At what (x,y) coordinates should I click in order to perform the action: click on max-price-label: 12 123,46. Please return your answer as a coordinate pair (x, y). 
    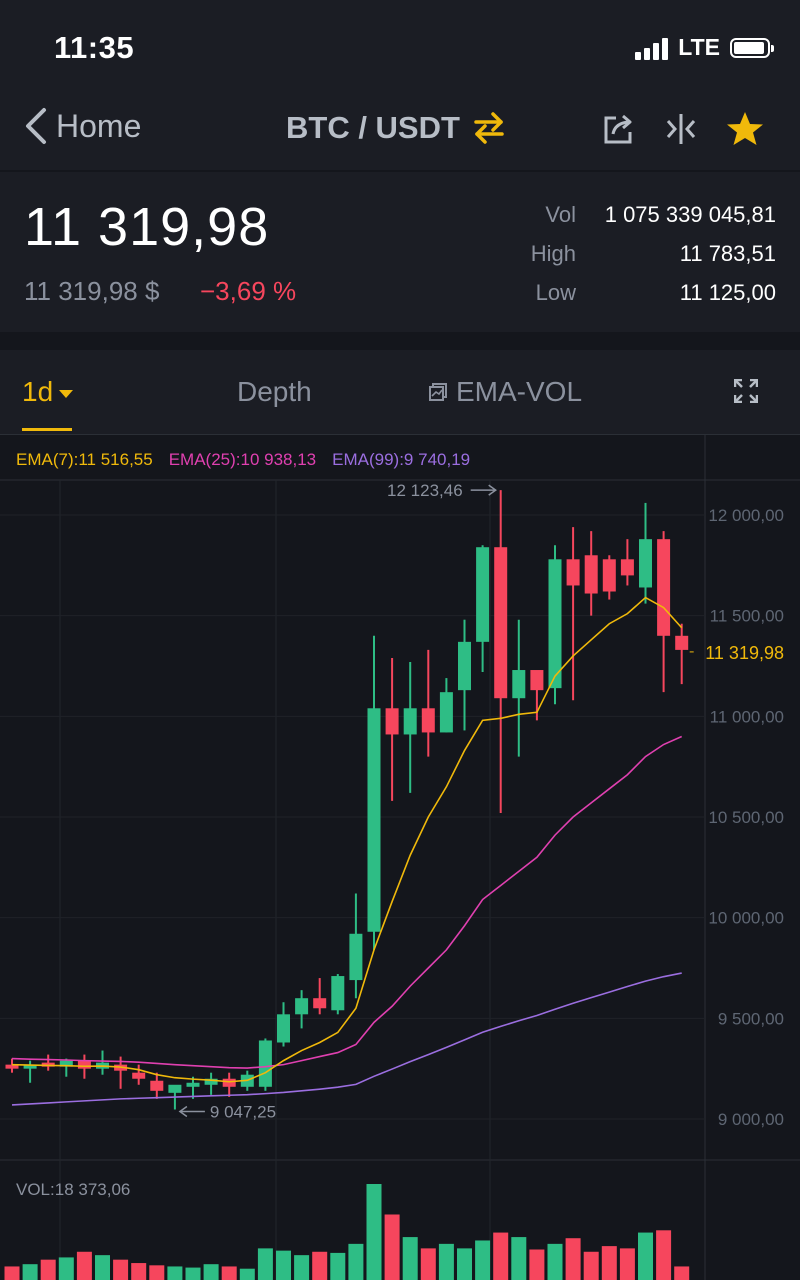
    Looking at the image, I should click on (425, 490).